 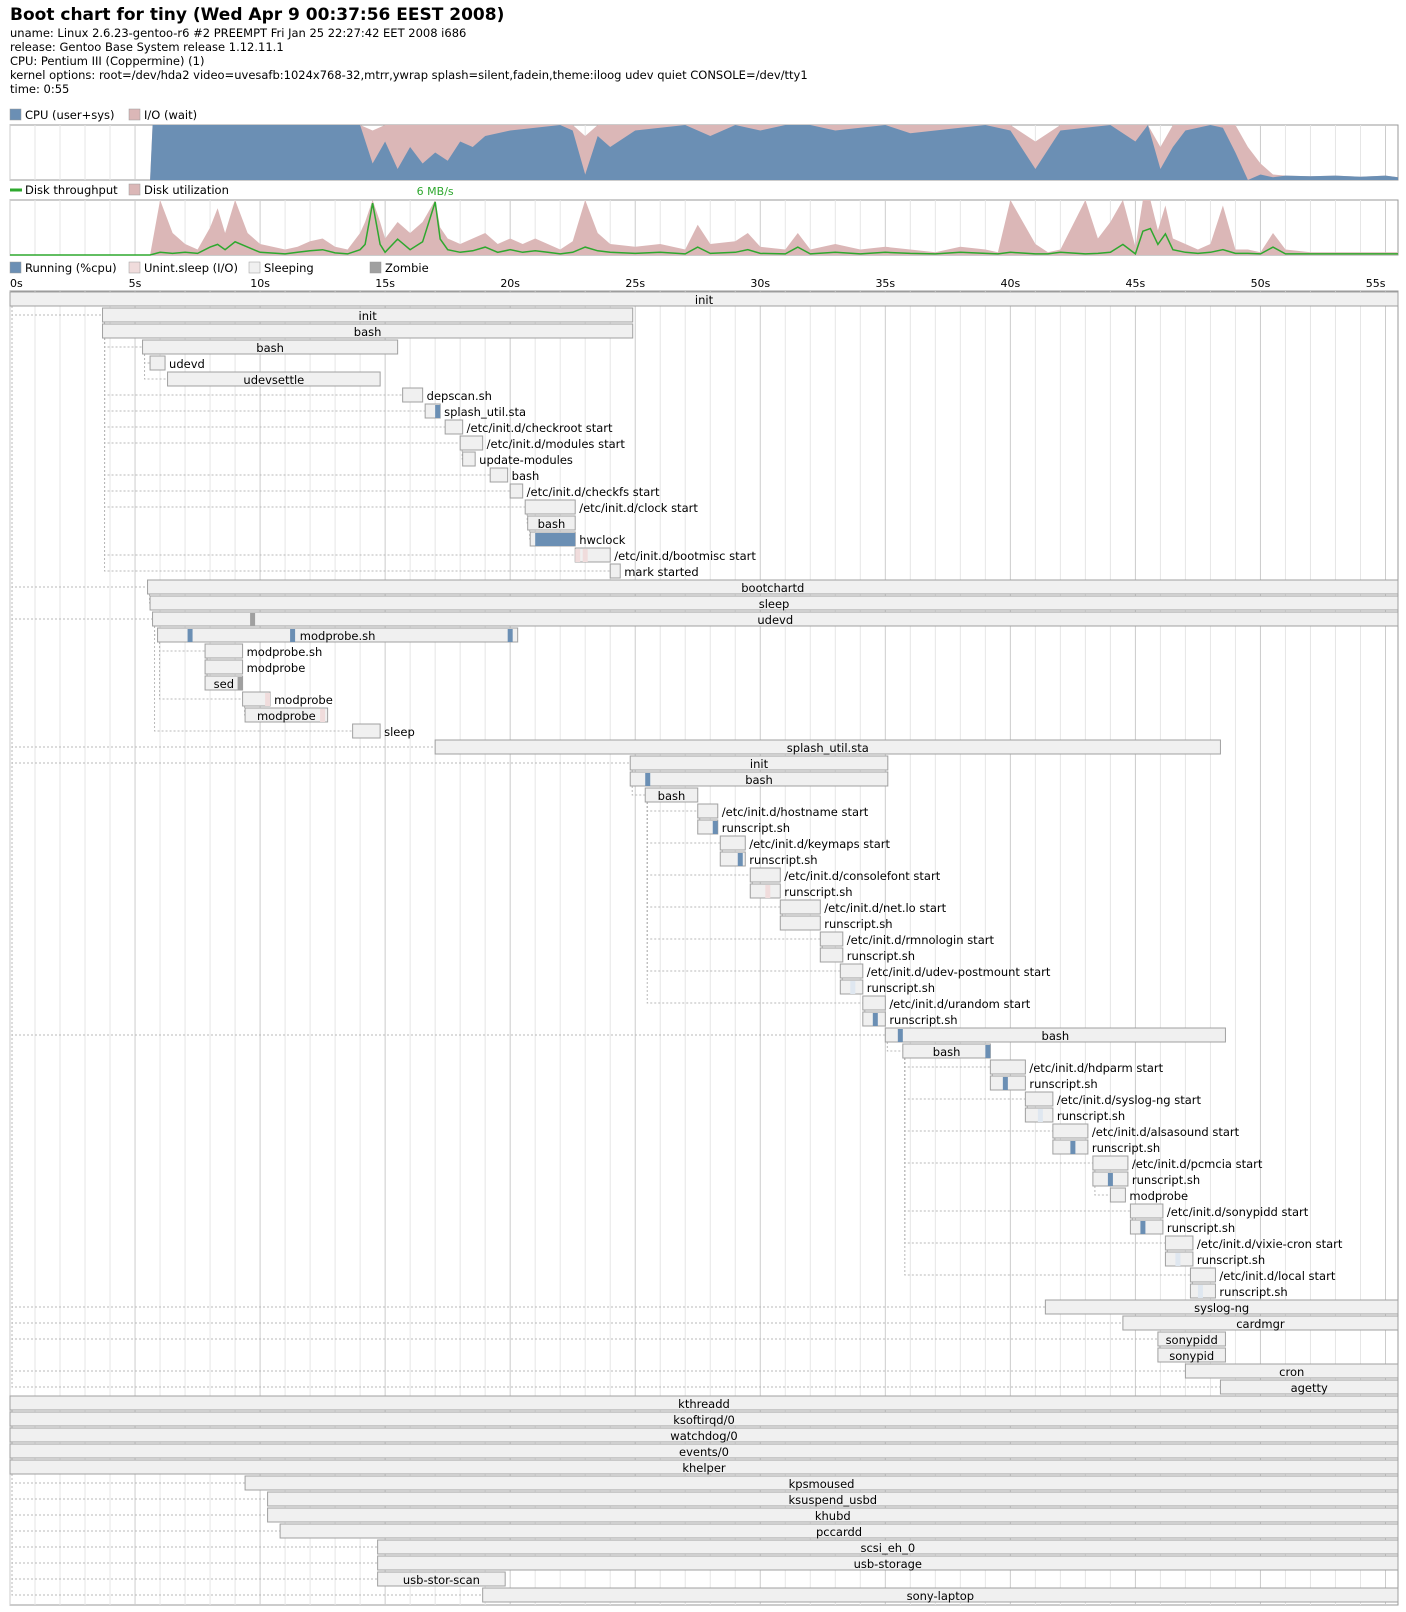 I want to click on process-row: sleep, so click(x=383, y=731).